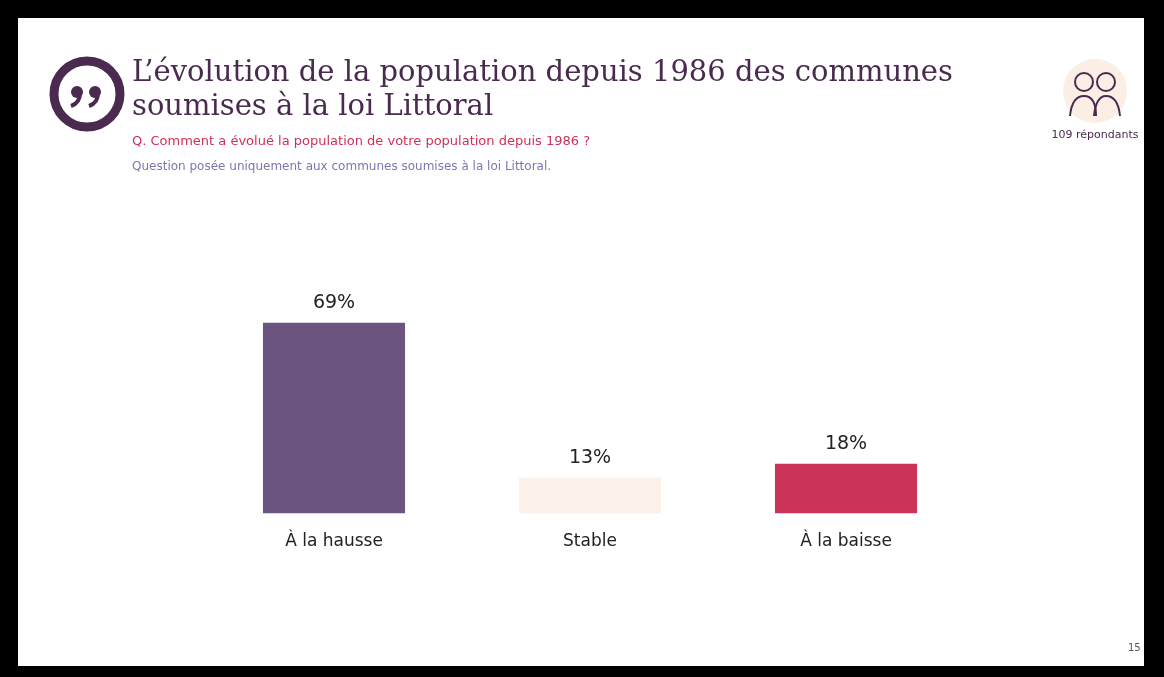 Image resolution: width=1164 pixels, height=677 pixels. I want to click on data-label: 69%, so click(334, 301).